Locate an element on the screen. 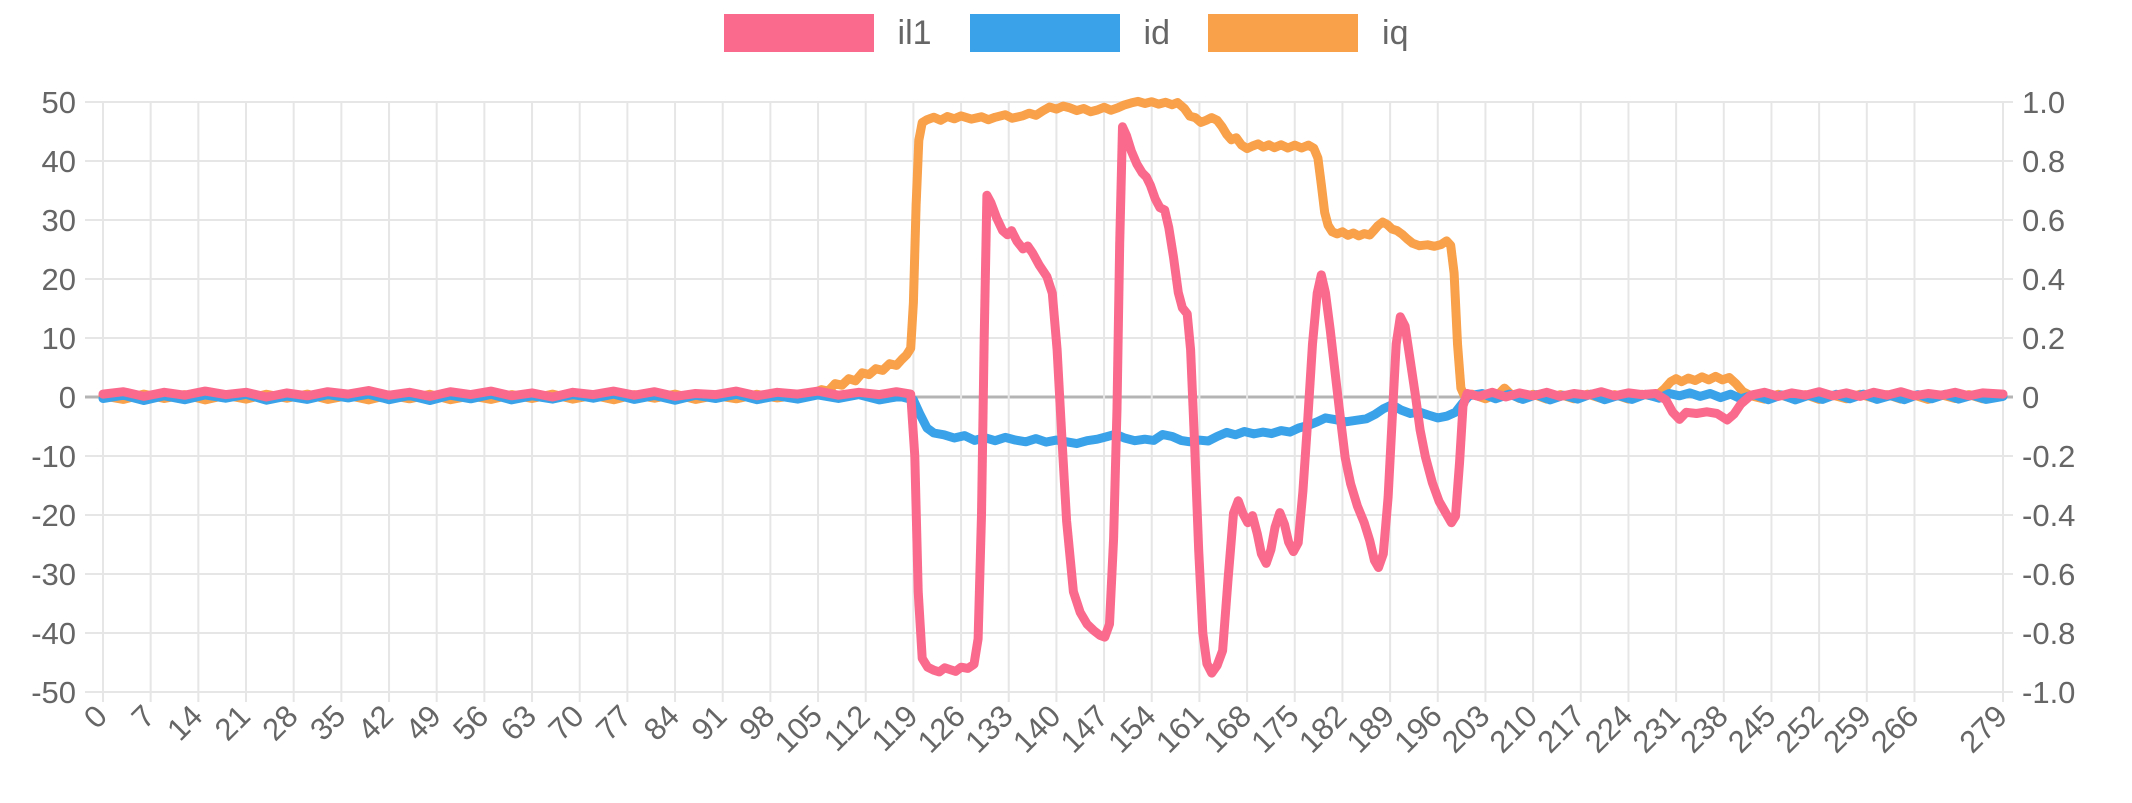  legend-swatch-iq is located at coordinates (1283, 33).